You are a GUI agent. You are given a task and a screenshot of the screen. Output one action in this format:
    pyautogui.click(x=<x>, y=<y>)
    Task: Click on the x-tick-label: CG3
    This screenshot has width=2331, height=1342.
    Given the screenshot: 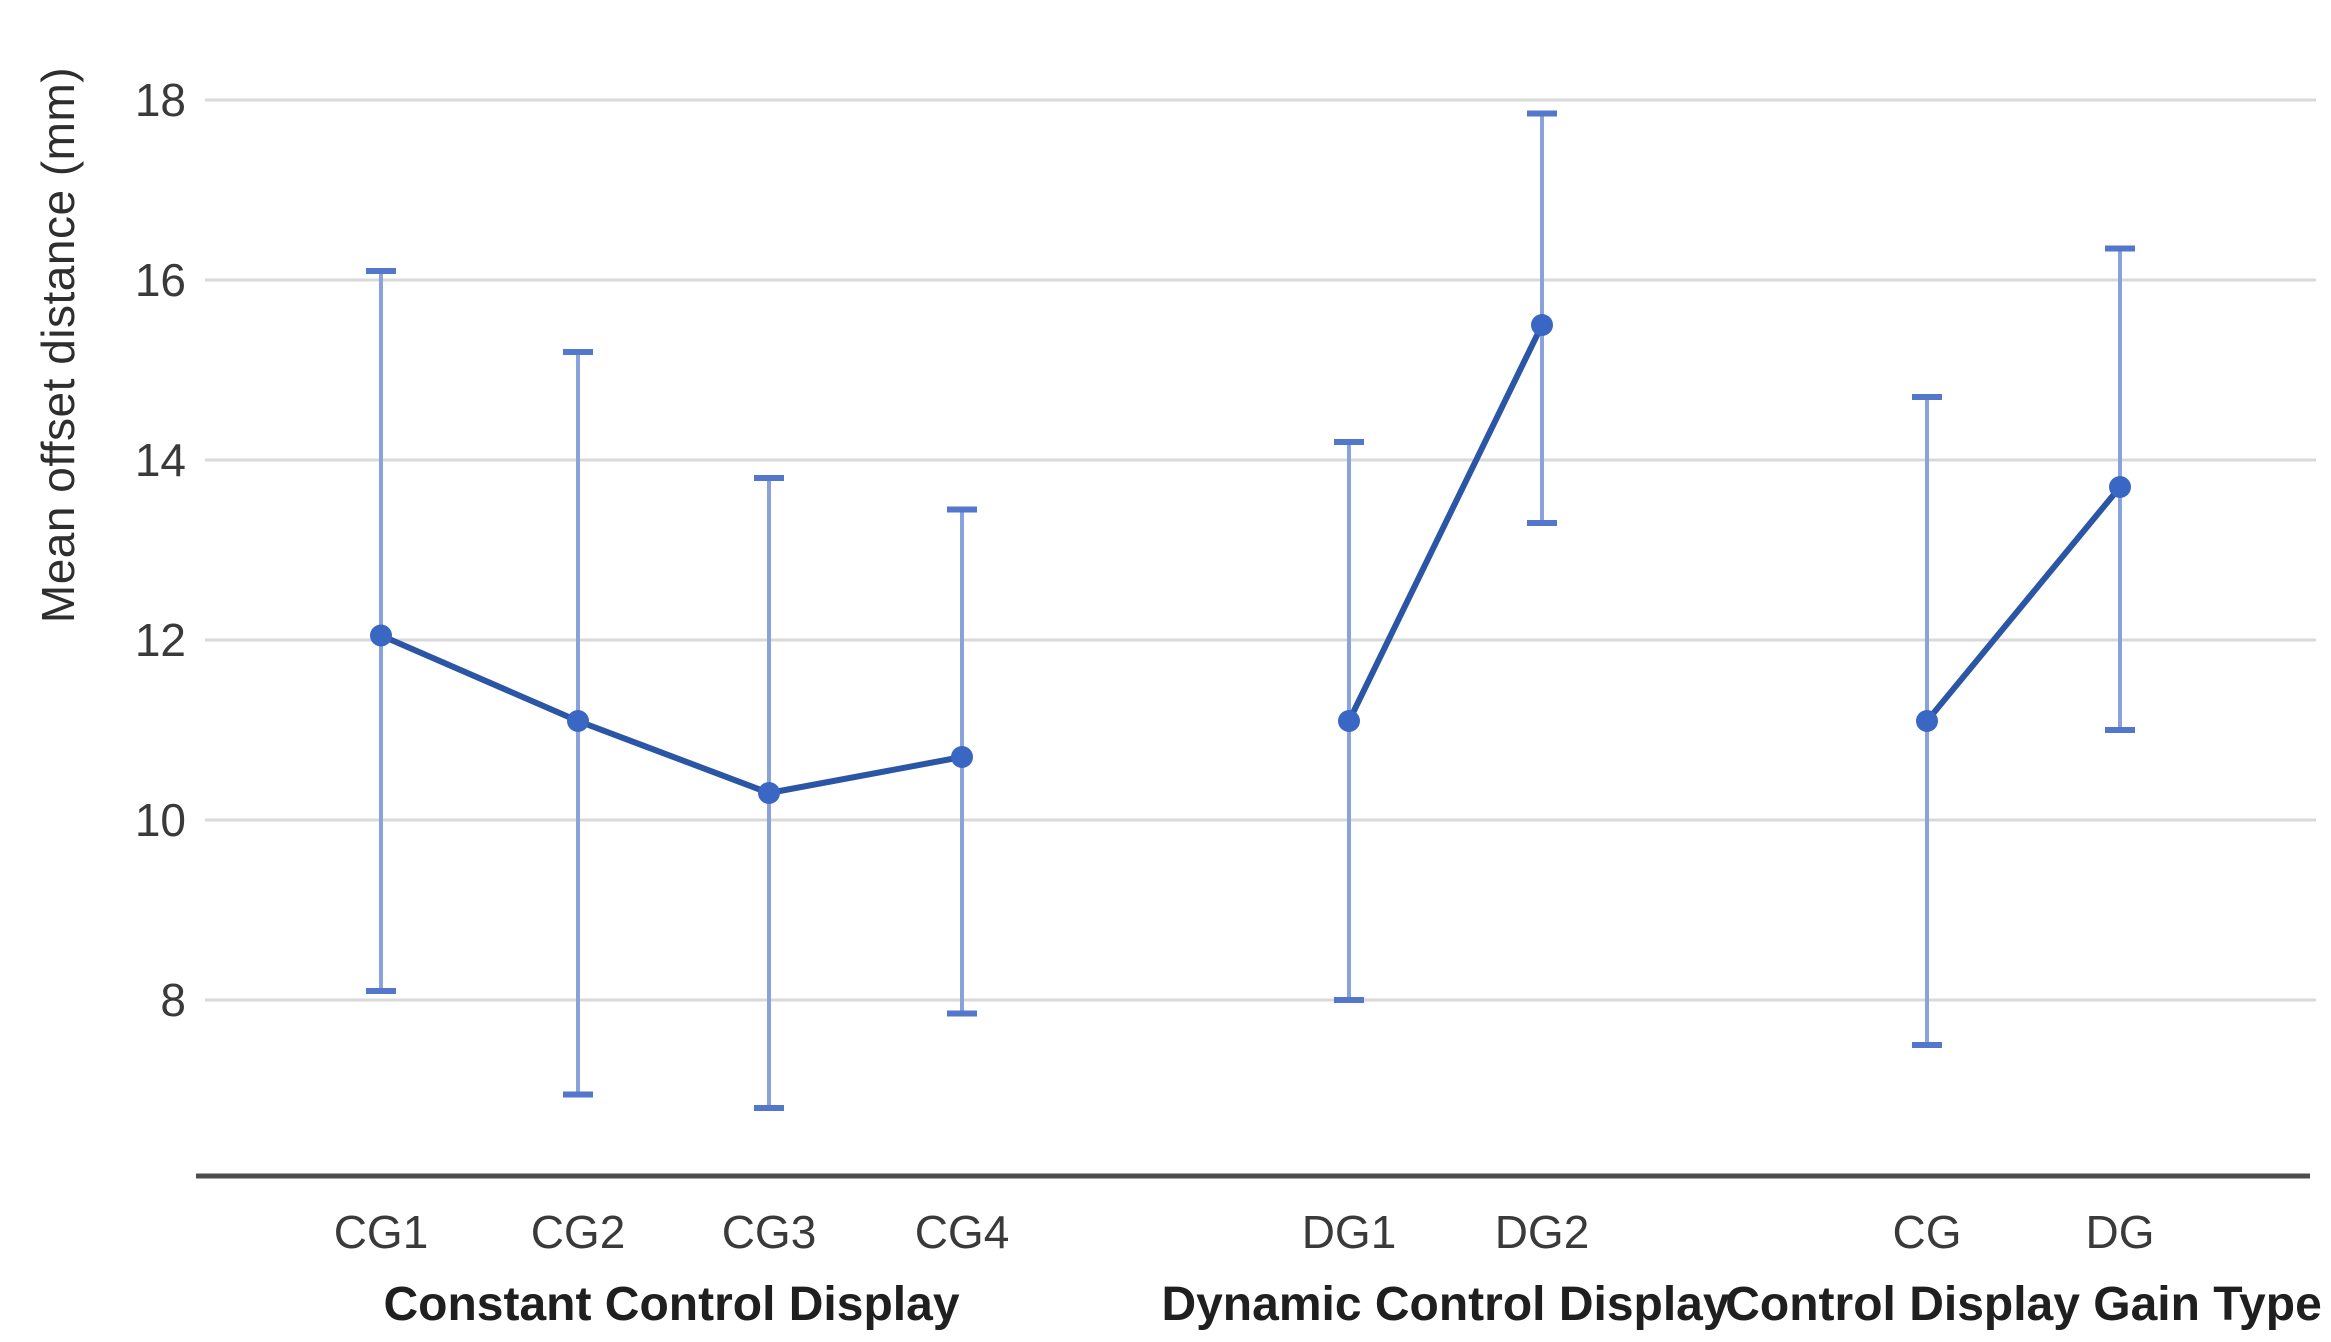 What is the action you would take?
    pyautogui.click(x=769, y=1232)
    